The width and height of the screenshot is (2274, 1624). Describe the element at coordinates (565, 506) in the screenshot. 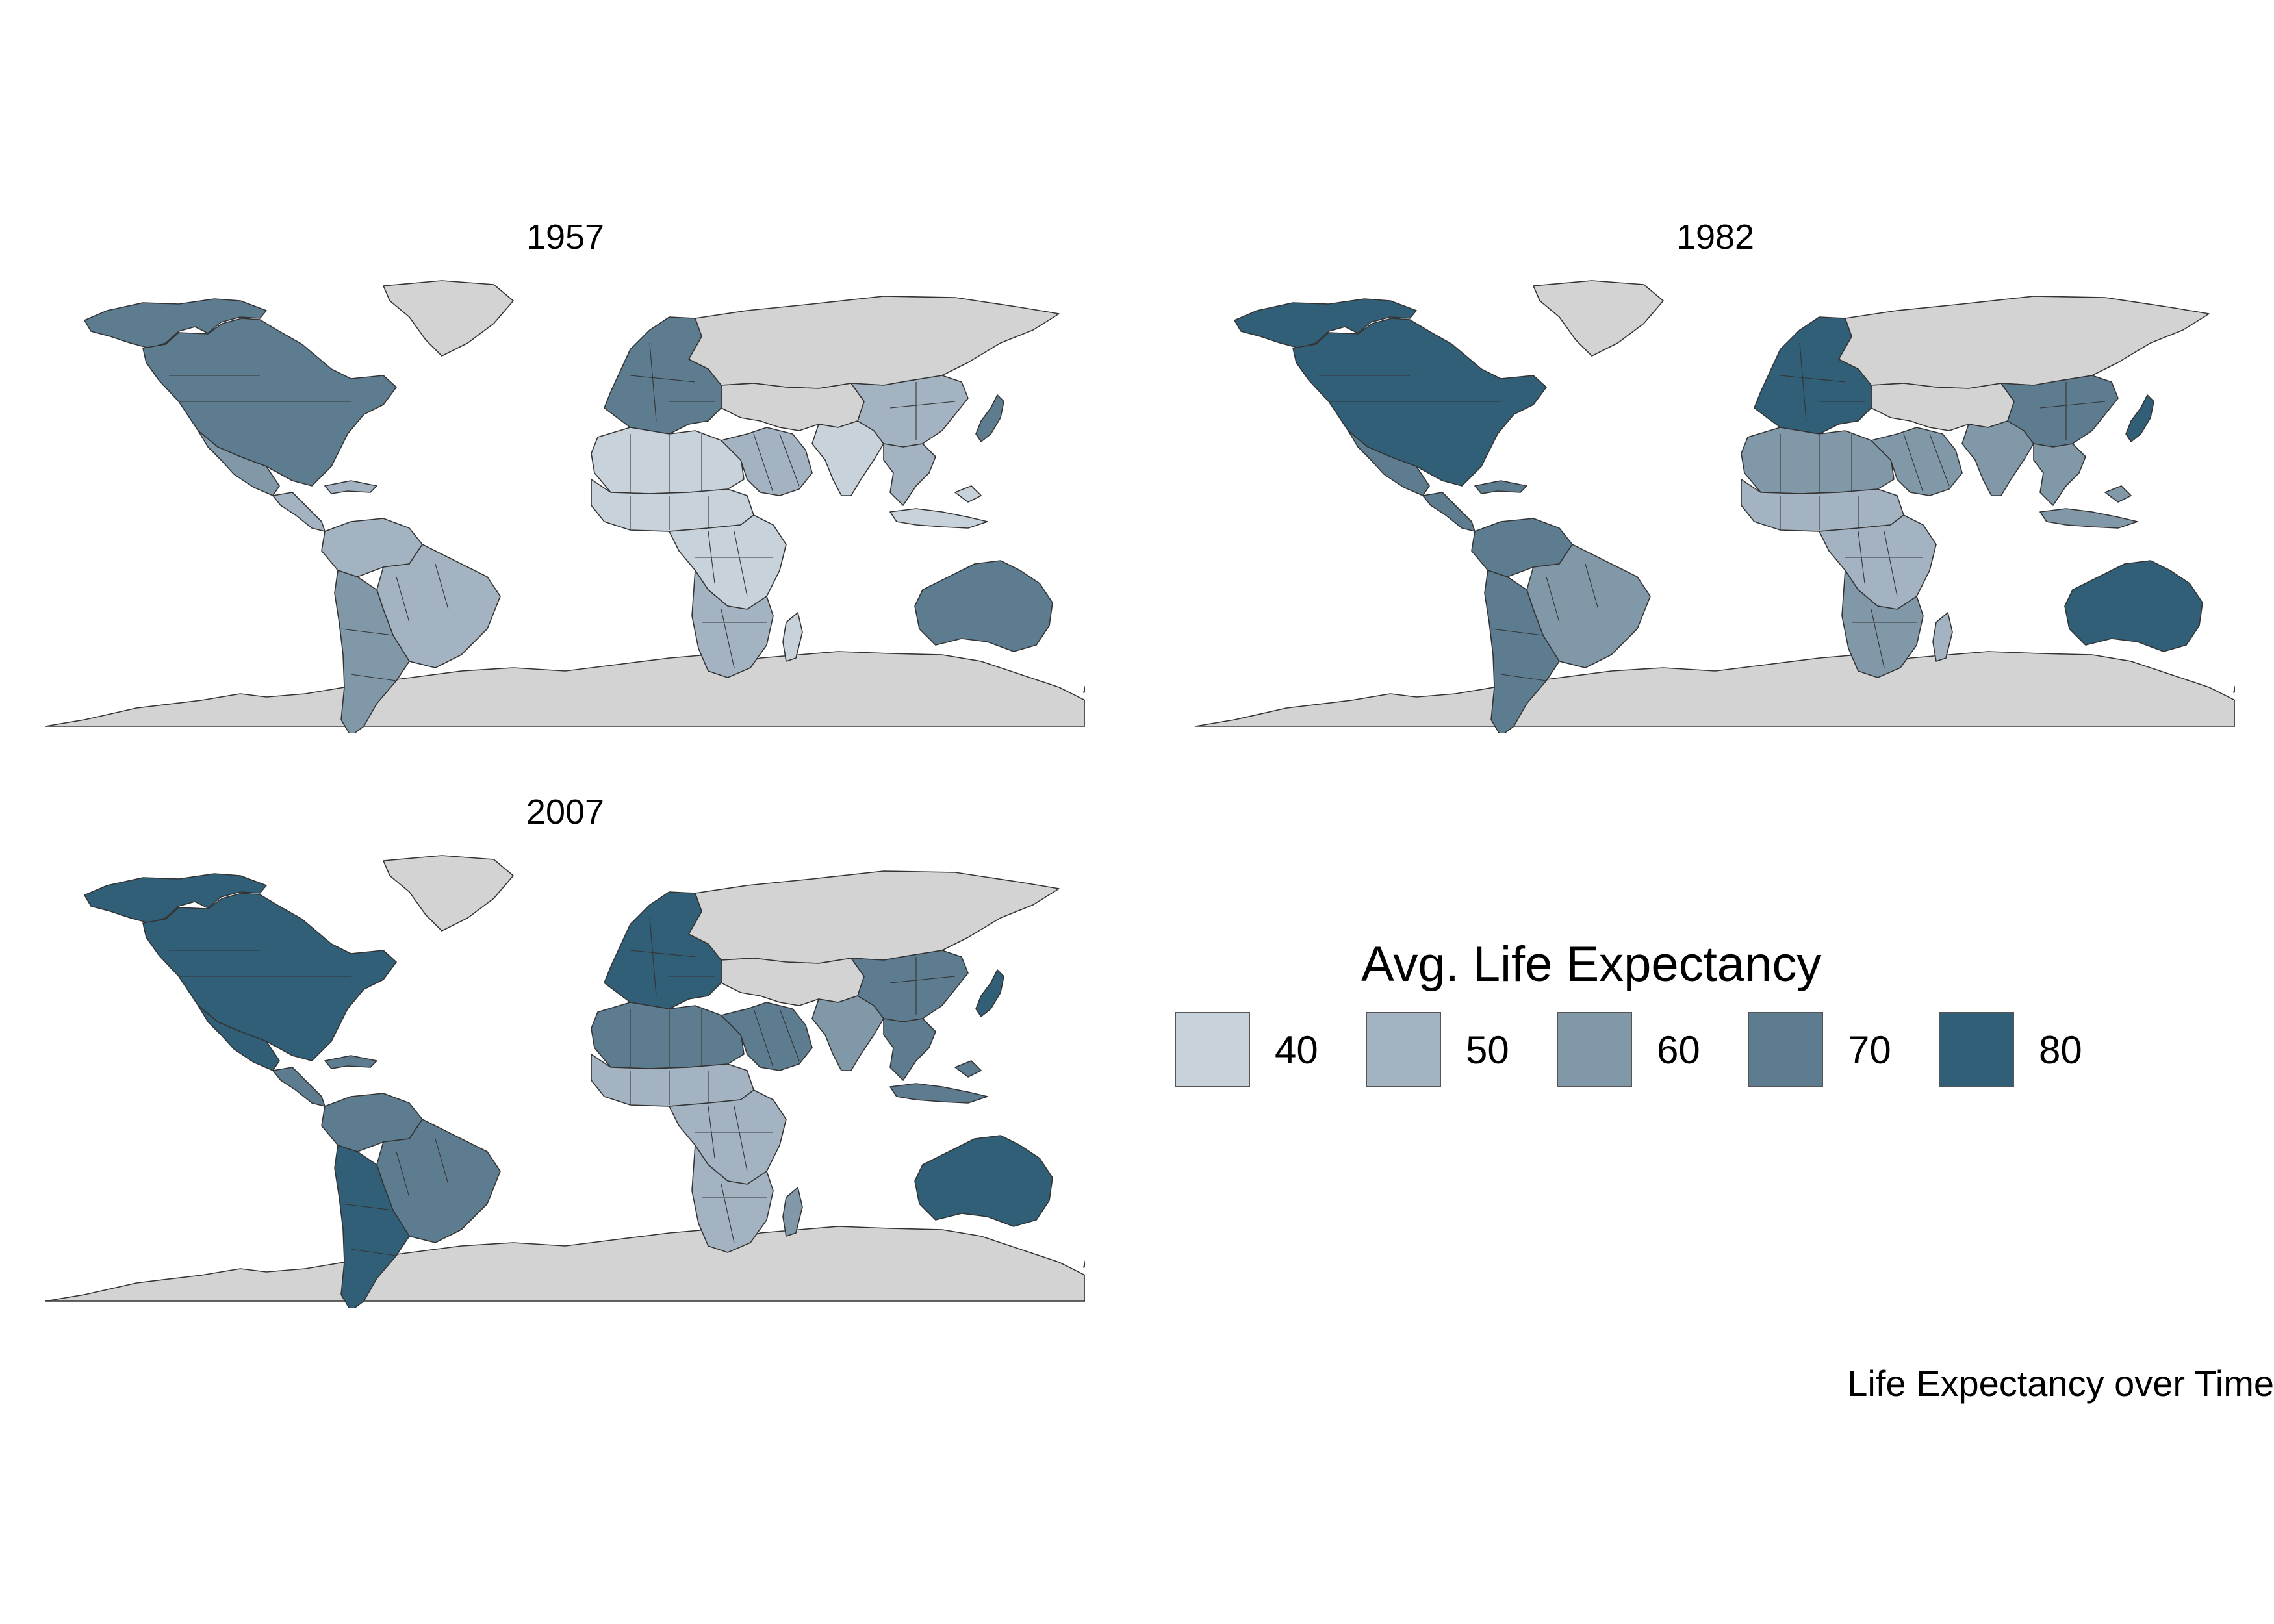

I see `world-map-1957` at that location.